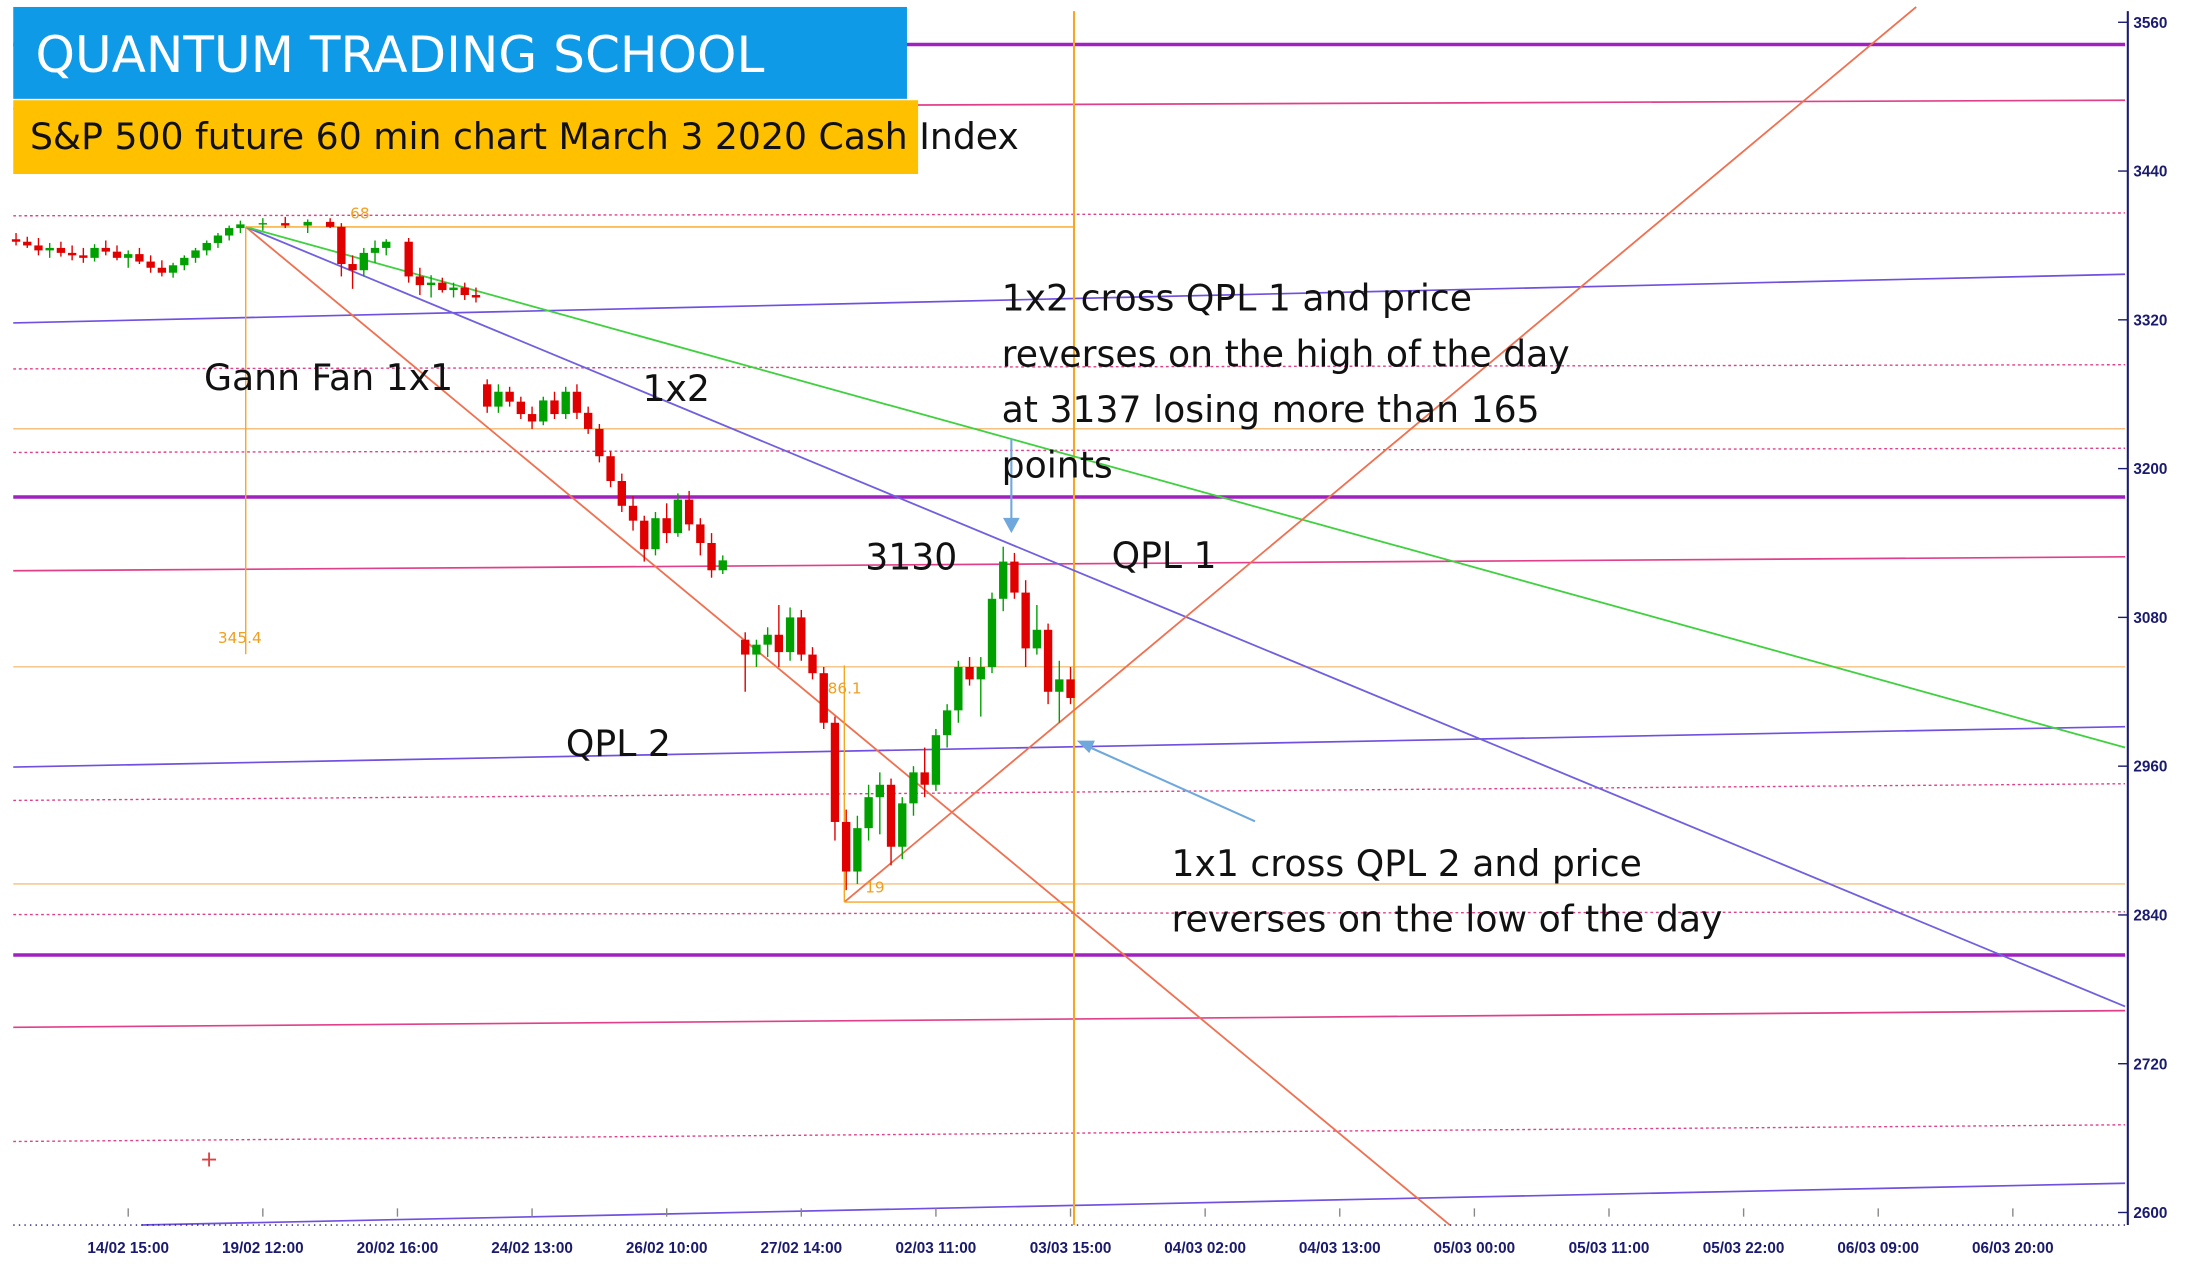 The height and width of the screenshot is (1264, 2187). Describe the element at coordinates (1071, 1248) in the screenshot. I see `x-tick-label: 03/03 15:00` at that location.